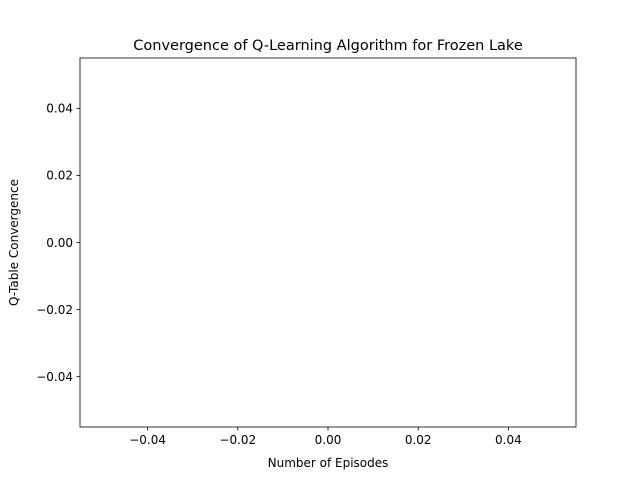 The image size is (640, 480). Describe the element at coordinates (328, 440) in the screenshot. I see `x-tick-label: 0.00` at that location.